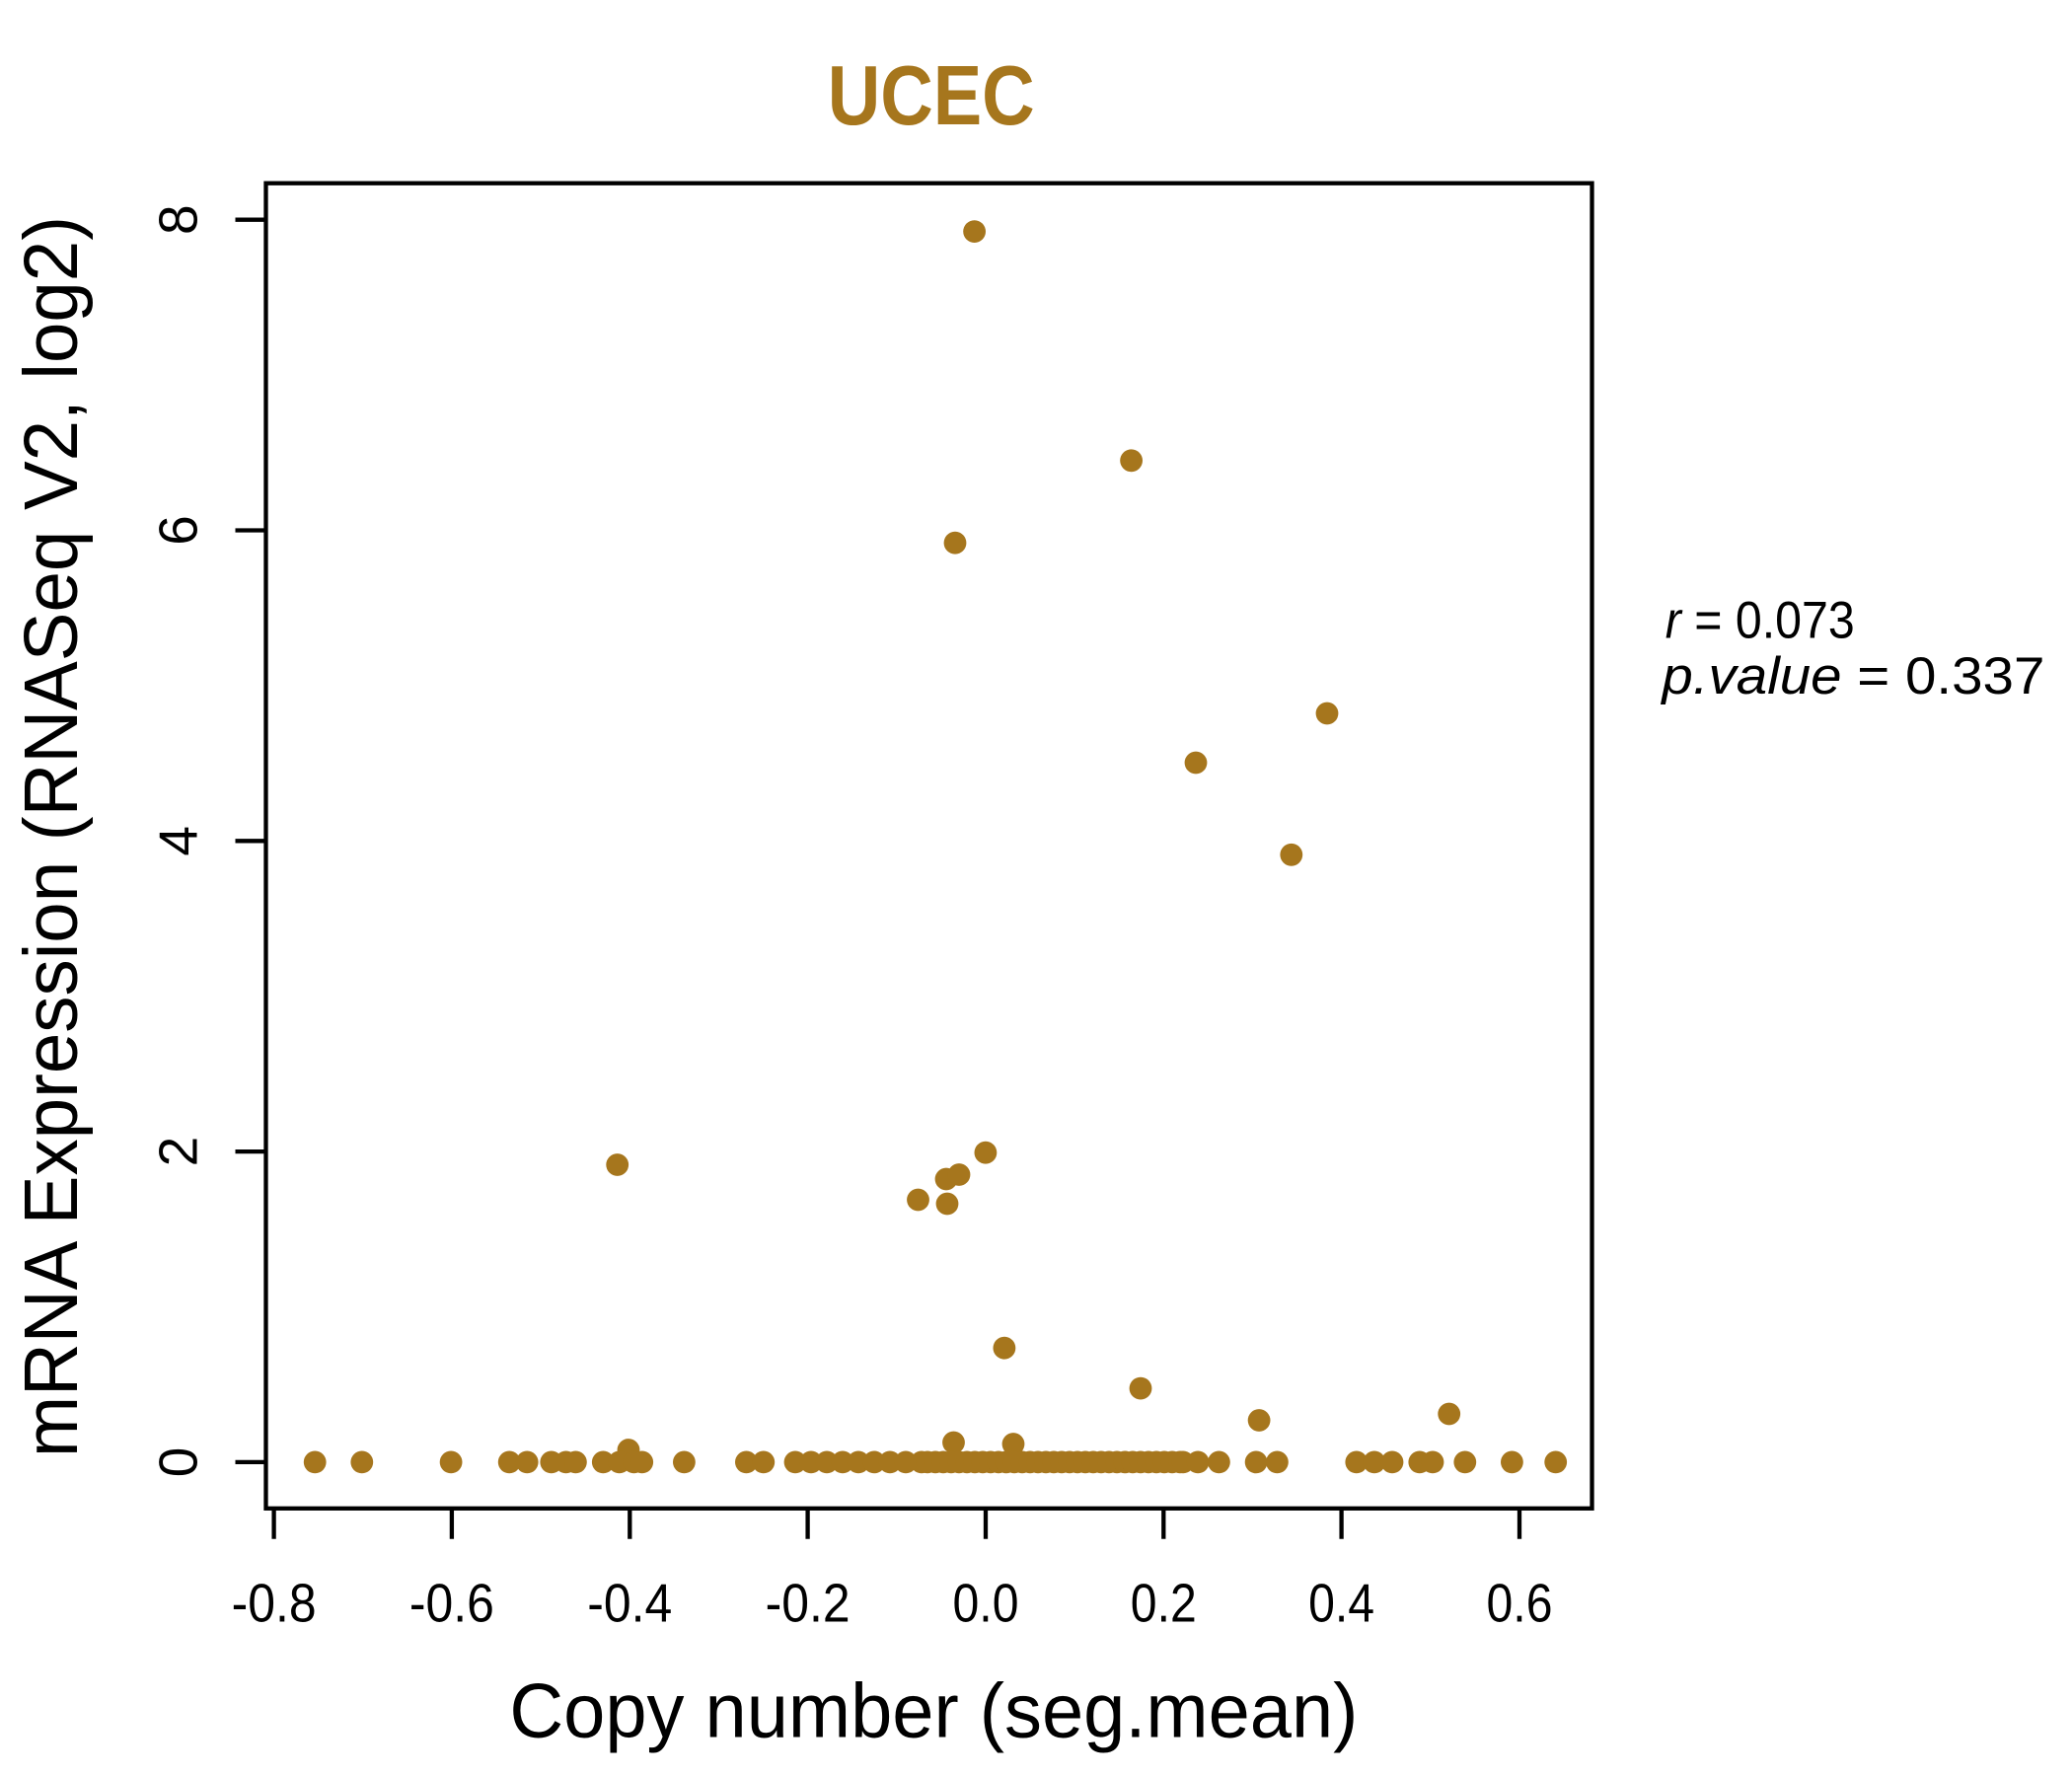  I want to click on svg-text: p.value = 0.337, so click(1852, 676).